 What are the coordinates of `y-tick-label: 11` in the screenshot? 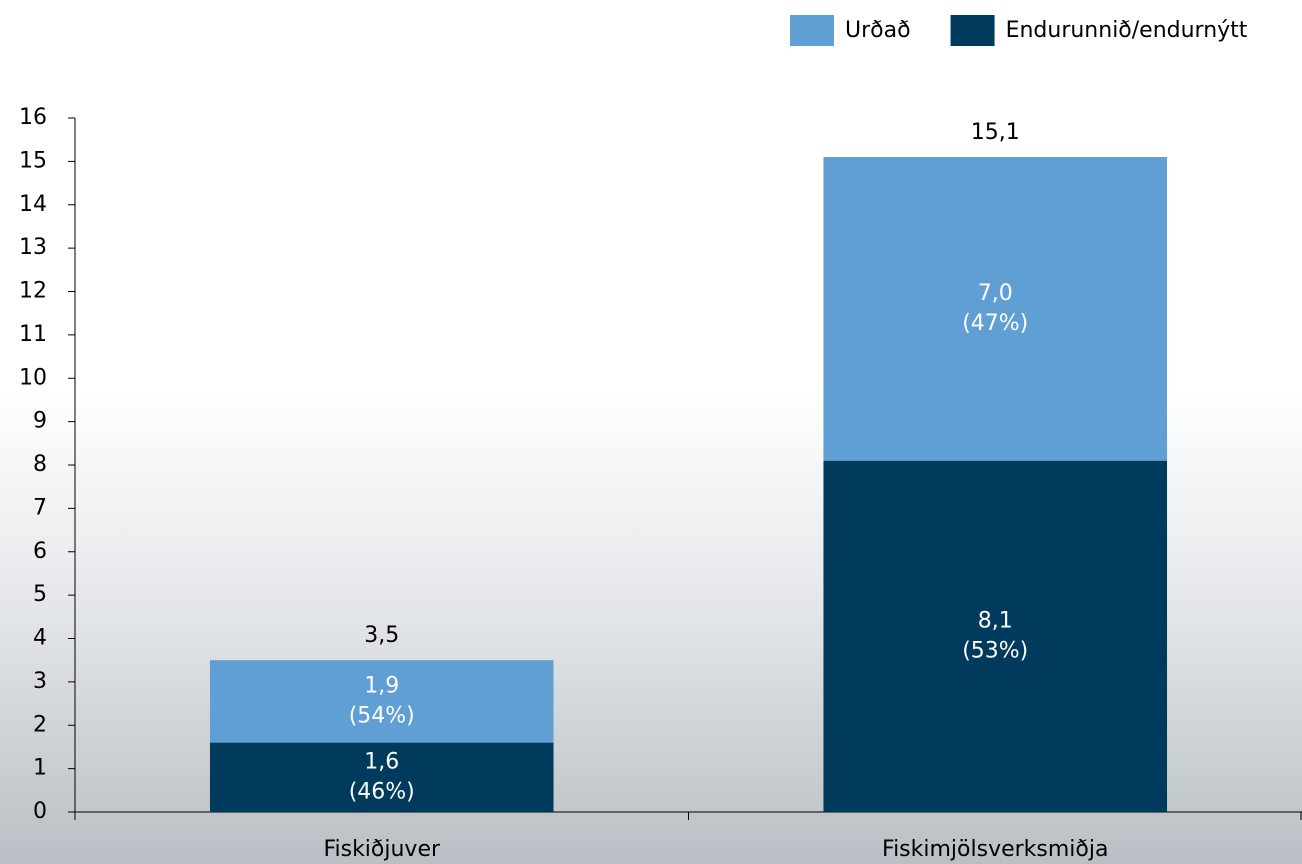 It's located at (33, 334).